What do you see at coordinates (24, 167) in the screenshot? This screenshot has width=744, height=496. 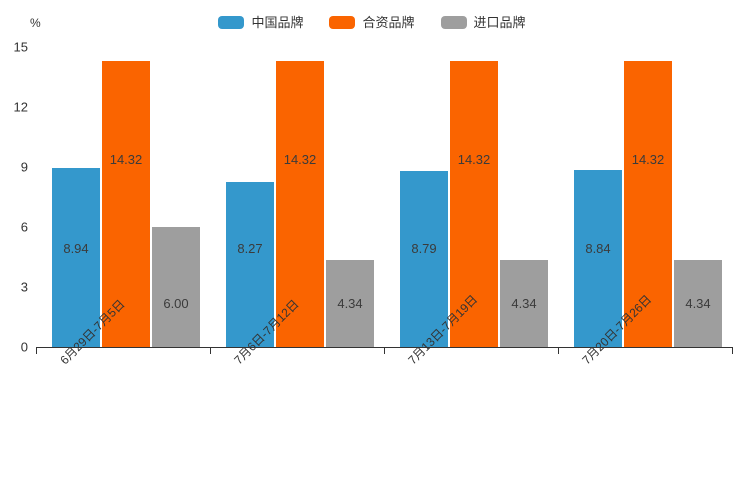 I see `y-axis-tick-label: 9` at bounding box center [24, 167].